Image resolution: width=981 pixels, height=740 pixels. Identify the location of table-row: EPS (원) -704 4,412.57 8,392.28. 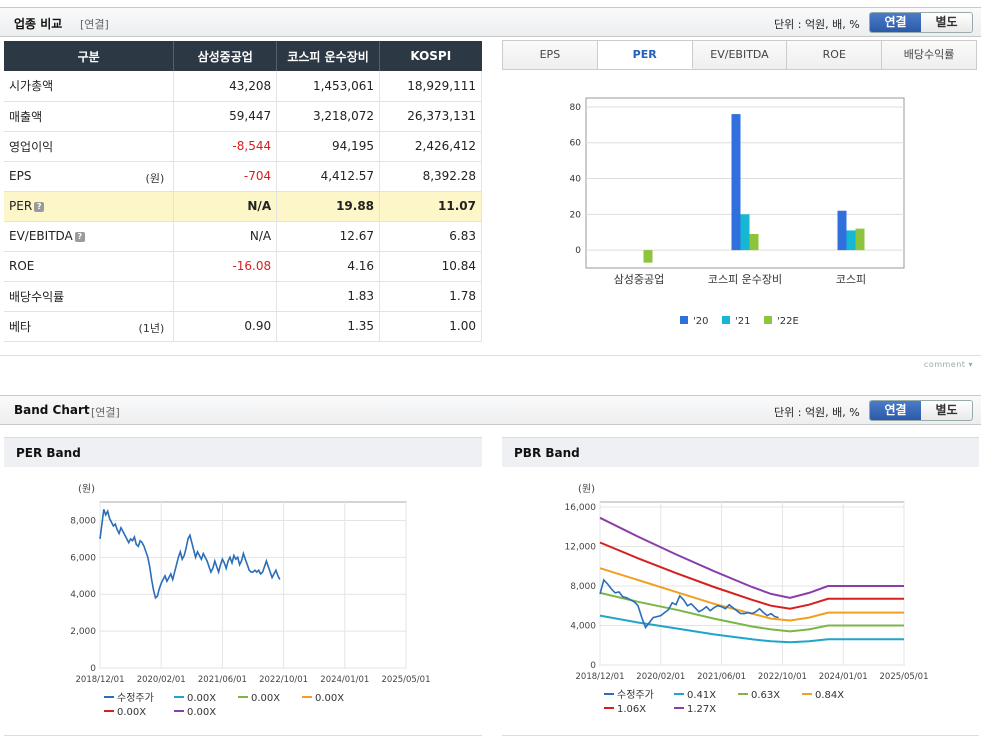
(243, 176).